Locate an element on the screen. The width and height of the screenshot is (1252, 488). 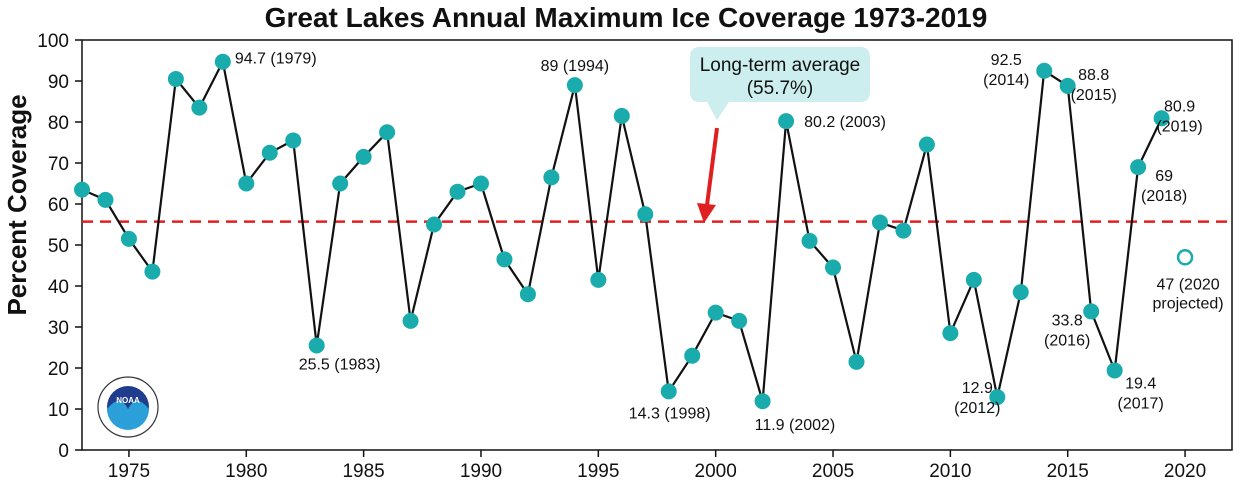
data-label: 33.8 is located at coordinates (1067, 320).